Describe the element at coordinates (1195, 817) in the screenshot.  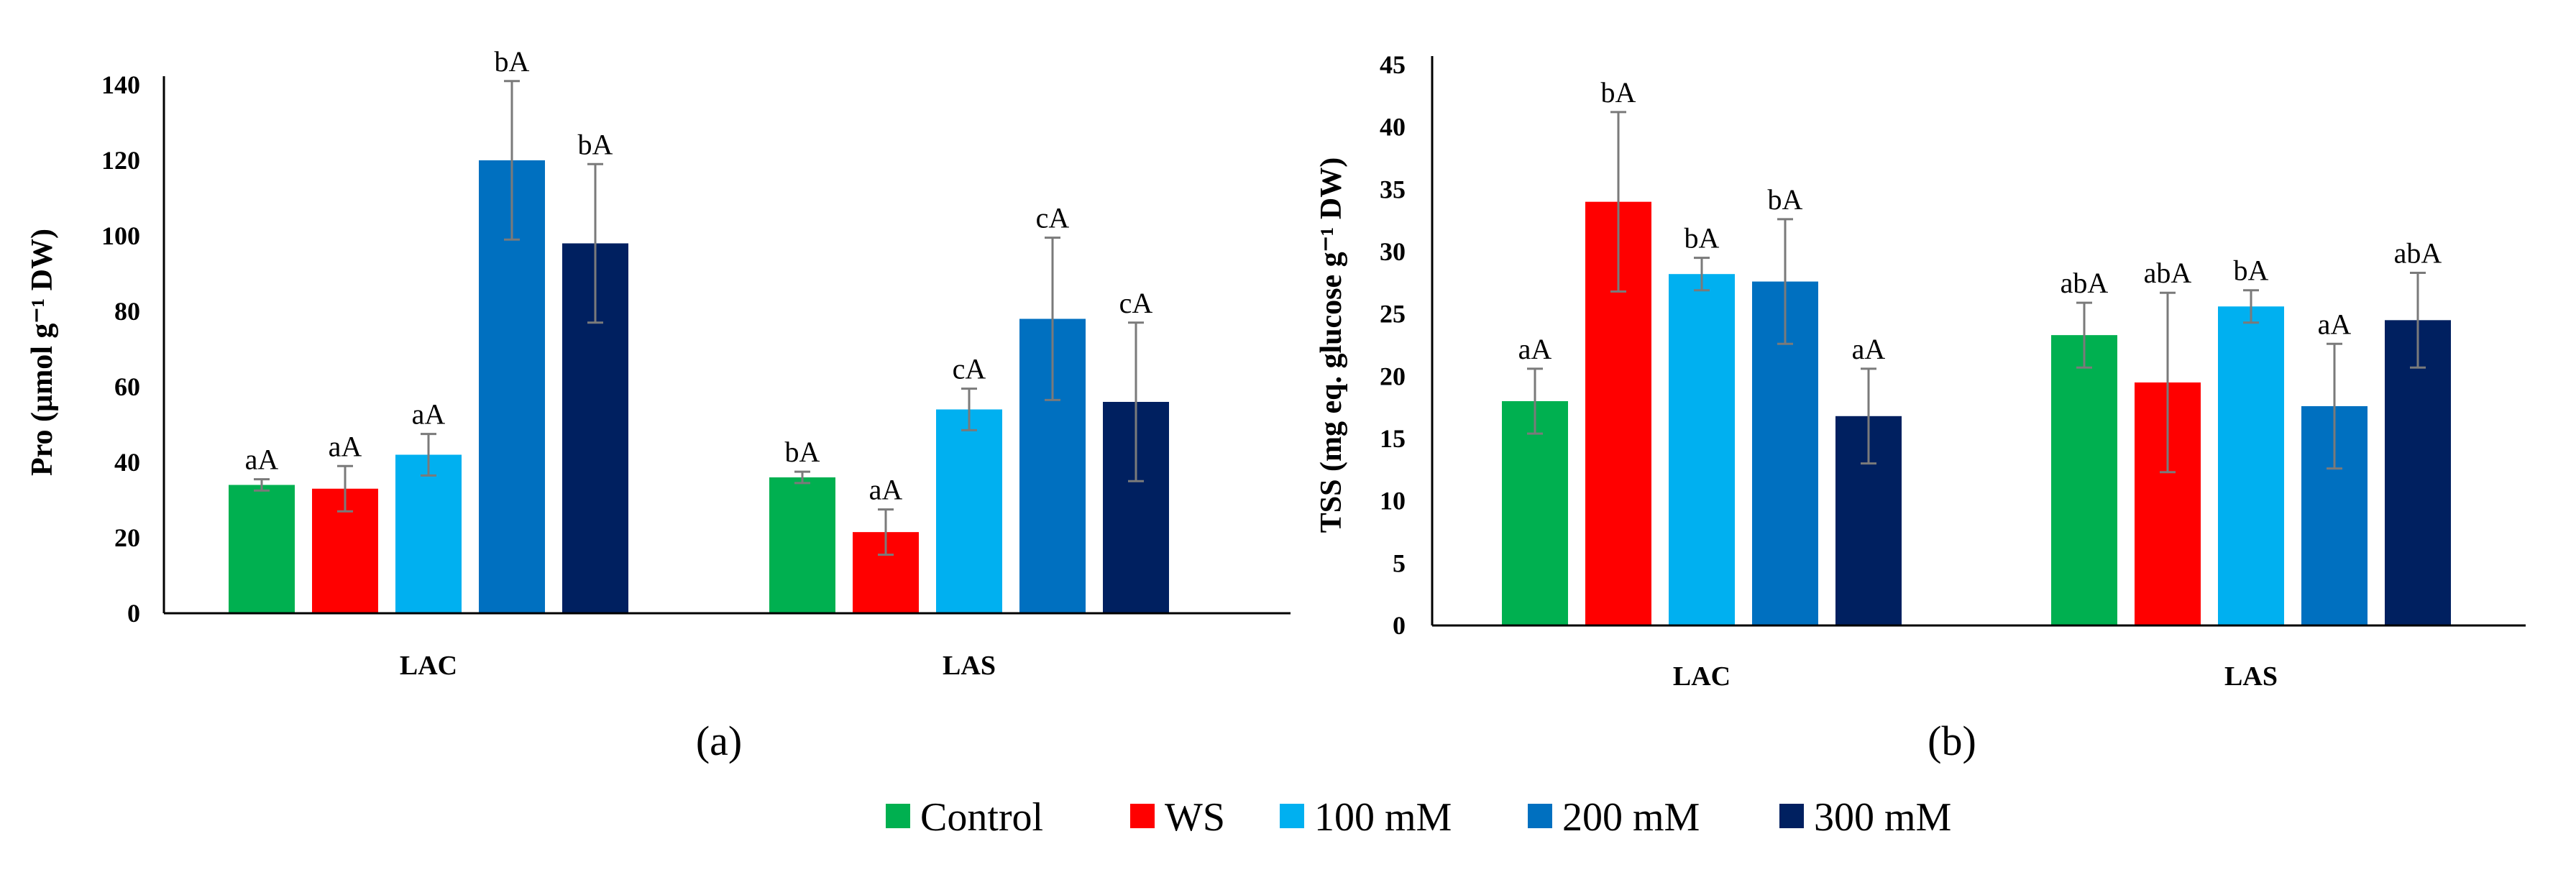
I see `legend-label: WS` at that location.